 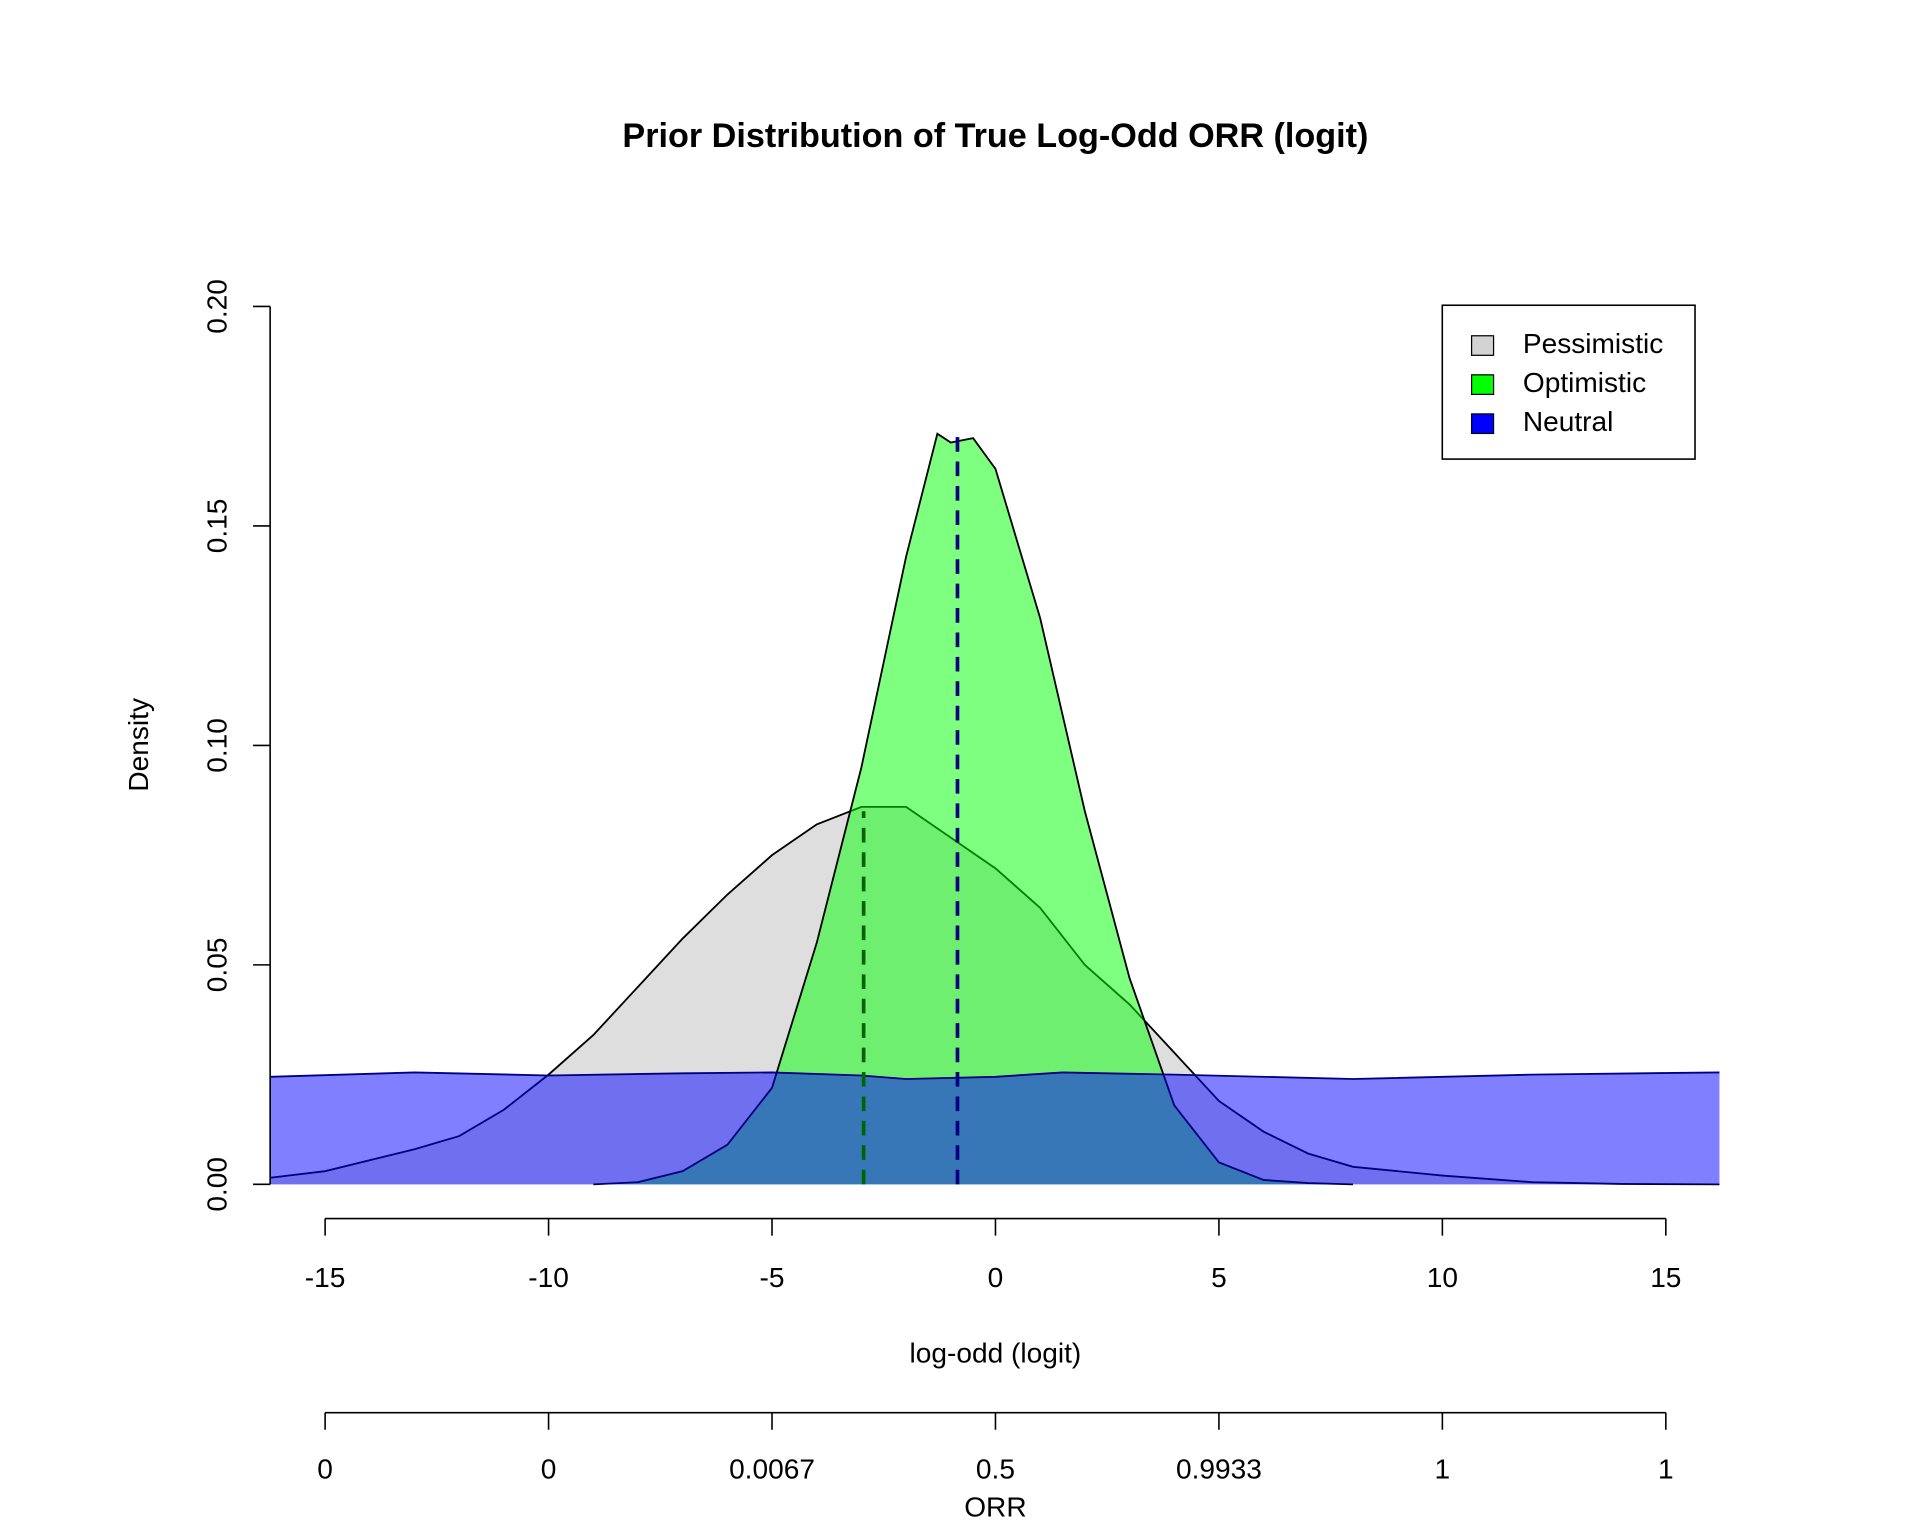 I want to click on x-tick-label: 15, so click(x=1665, y=1277).